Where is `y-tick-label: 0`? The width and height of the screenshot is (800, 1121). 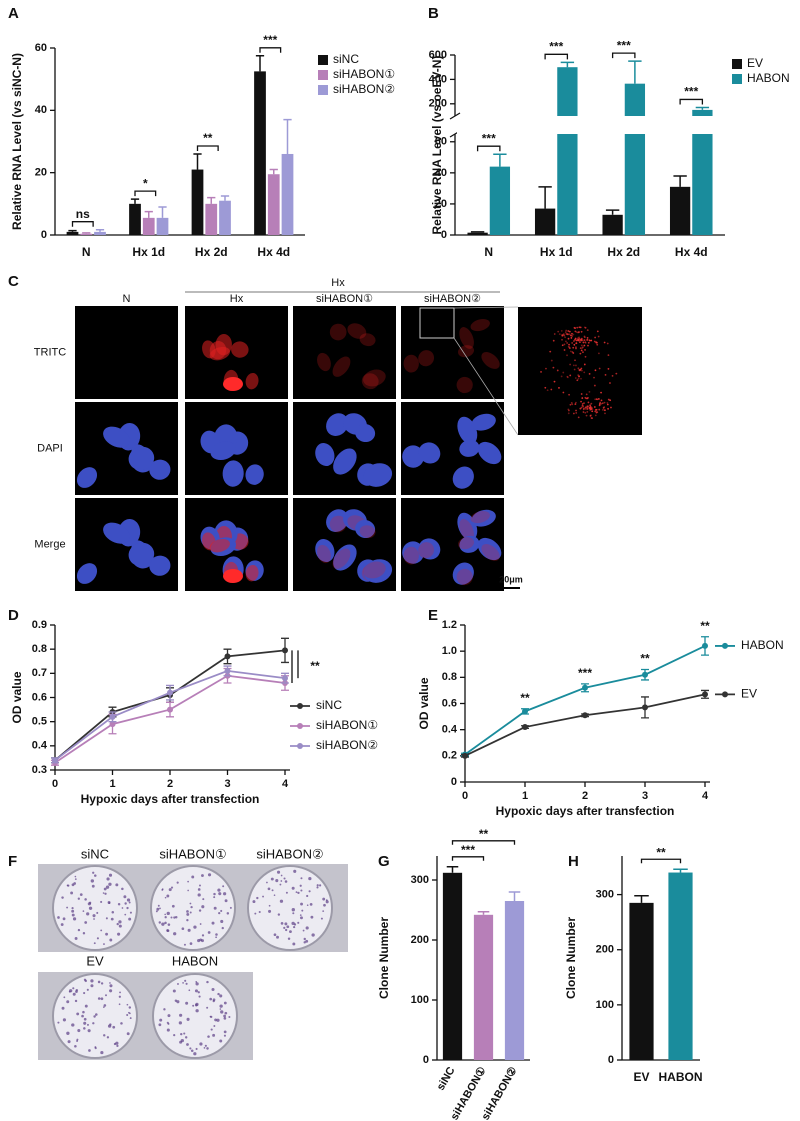 y-tick-label: 0 is located at coordinates (444, 235).